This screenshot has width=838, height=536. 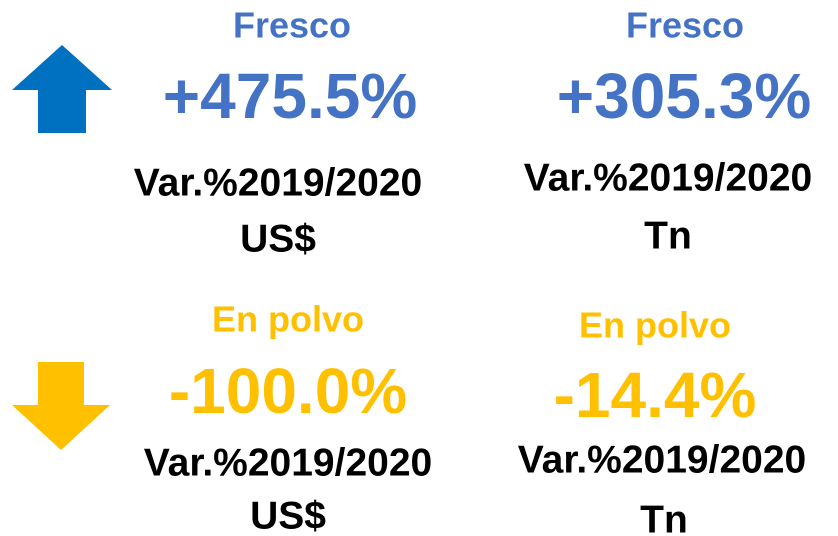 What do you see at coordinates (290, 96) in the screenshot?
I see `change: +475.5%` at bounding box center [290, 96].